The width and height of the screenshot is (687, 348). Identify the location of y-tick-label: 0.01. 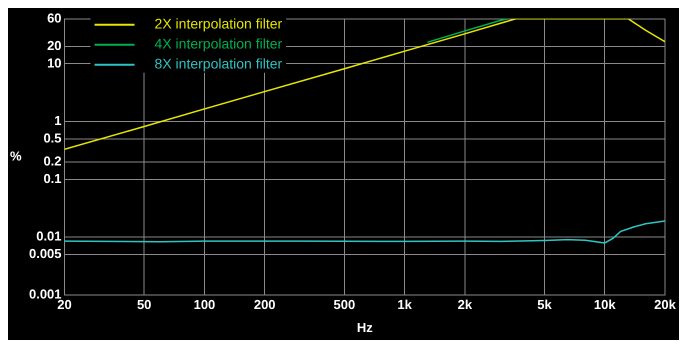
(49, 236).